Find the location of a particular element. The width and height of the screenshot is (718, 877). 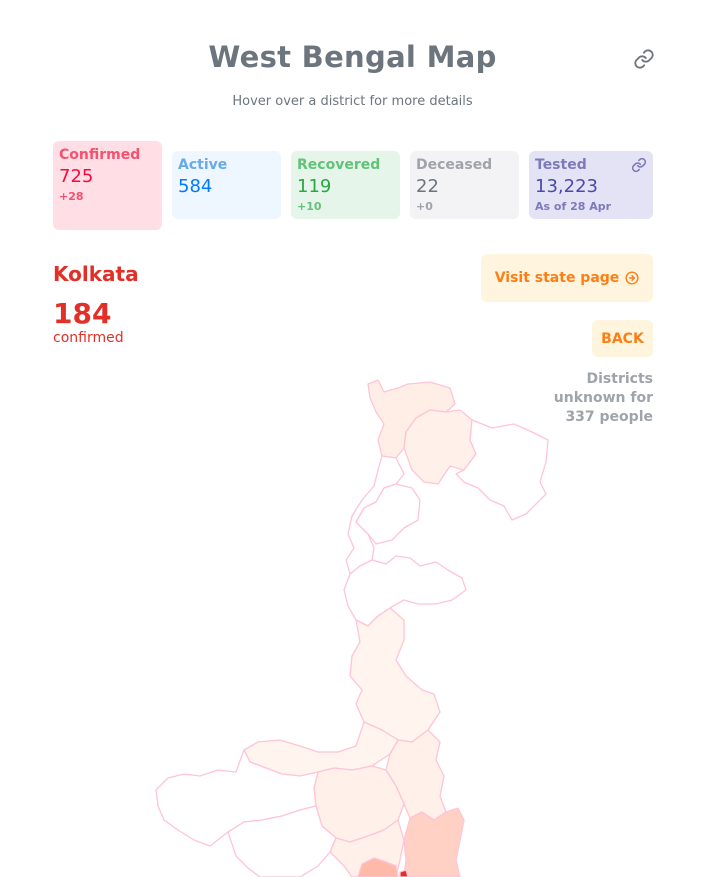

confirmed-delta: +28 is located at coordinates (71, 196).